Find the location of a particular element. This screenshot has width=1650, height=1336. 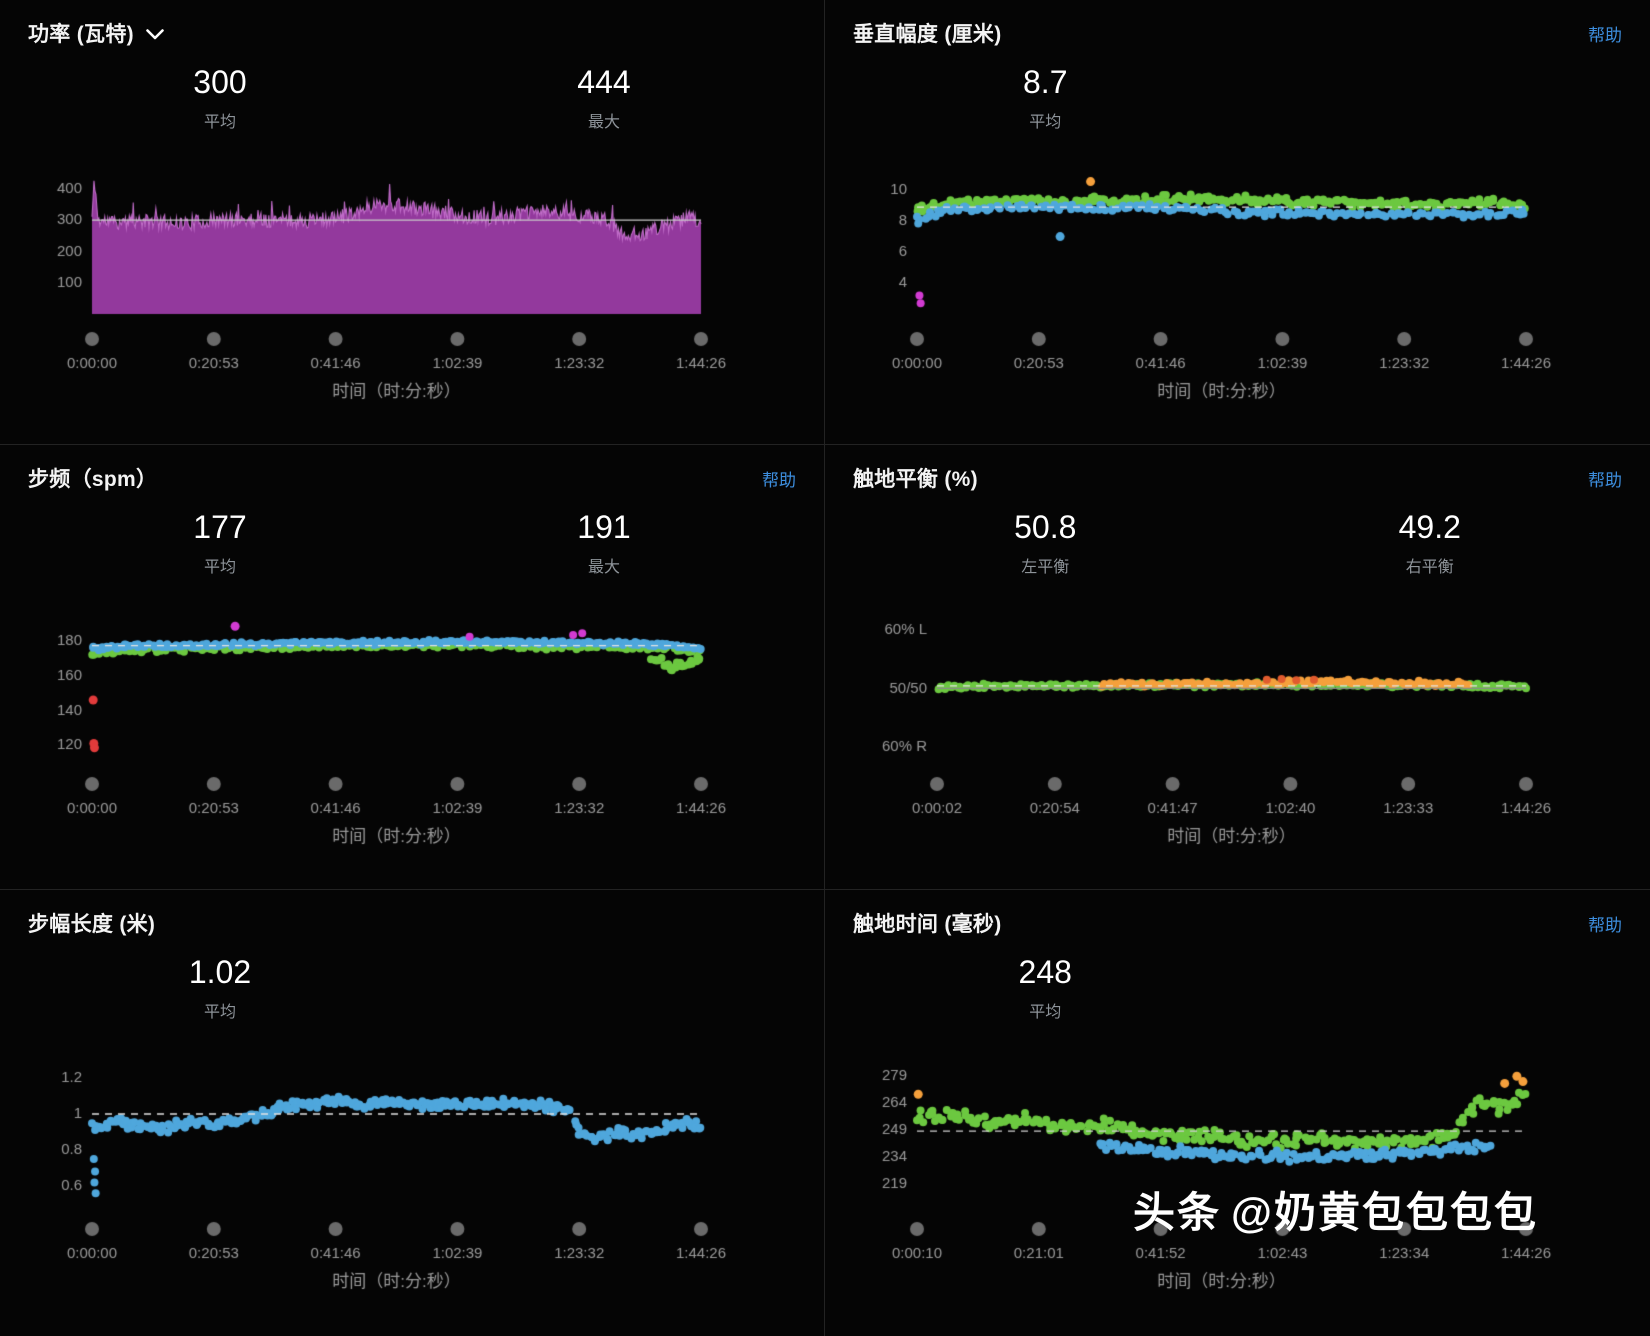

stat-right-balance: 49.2 右平衡 is located at coordinates (1430, 543).